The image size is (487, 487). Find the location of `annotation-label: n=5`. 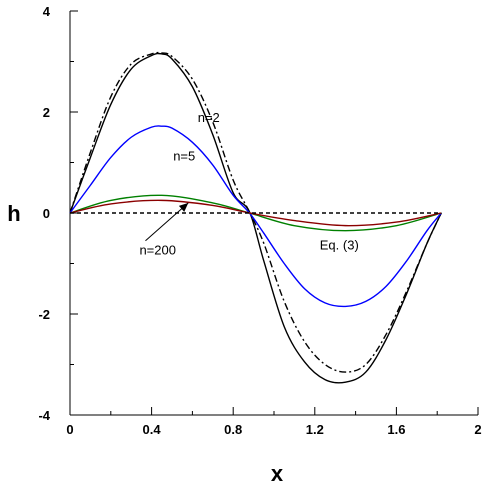

annotation-label: n=5 is located at coordinates (184, 155).